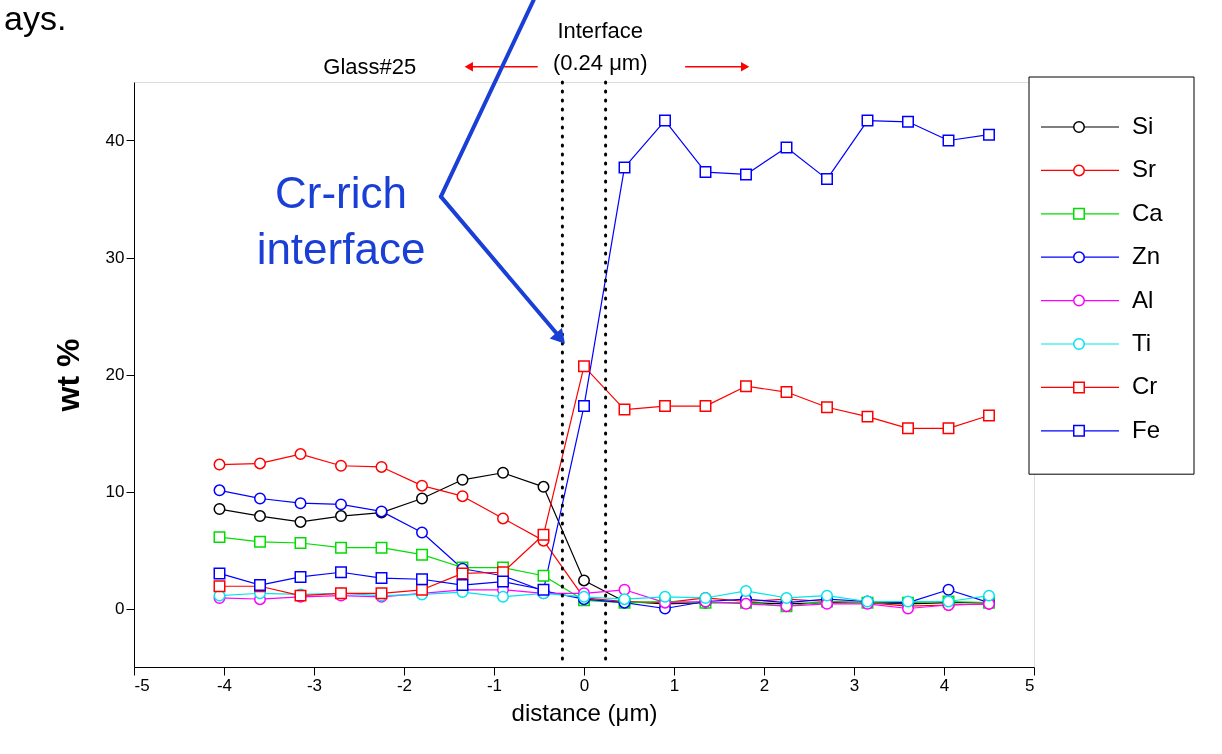 Image resolution: width=1222 pixels, height=754 pixels. Describe the element at coordinates (224, 685) in the screenshot. I see `x-tick-label: -4` at that location.